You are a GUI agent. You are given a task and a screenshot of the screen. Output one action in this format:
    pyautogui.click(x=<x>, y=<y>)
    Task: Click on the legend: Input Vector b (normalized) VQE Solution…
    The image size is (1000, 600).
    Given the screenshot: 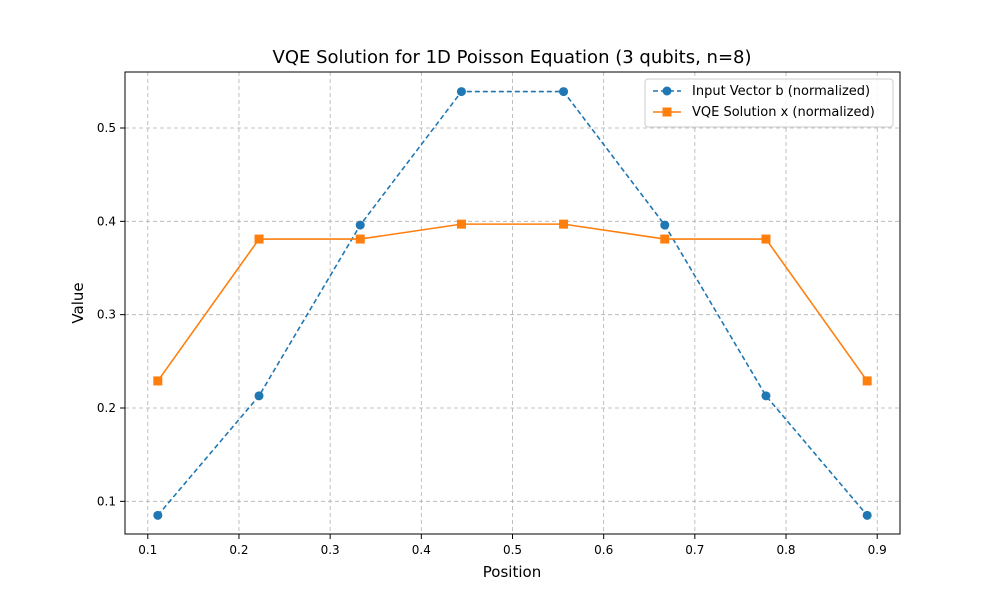 What is the action you would take?
    pyautogui.click(x=769, y=103)
    